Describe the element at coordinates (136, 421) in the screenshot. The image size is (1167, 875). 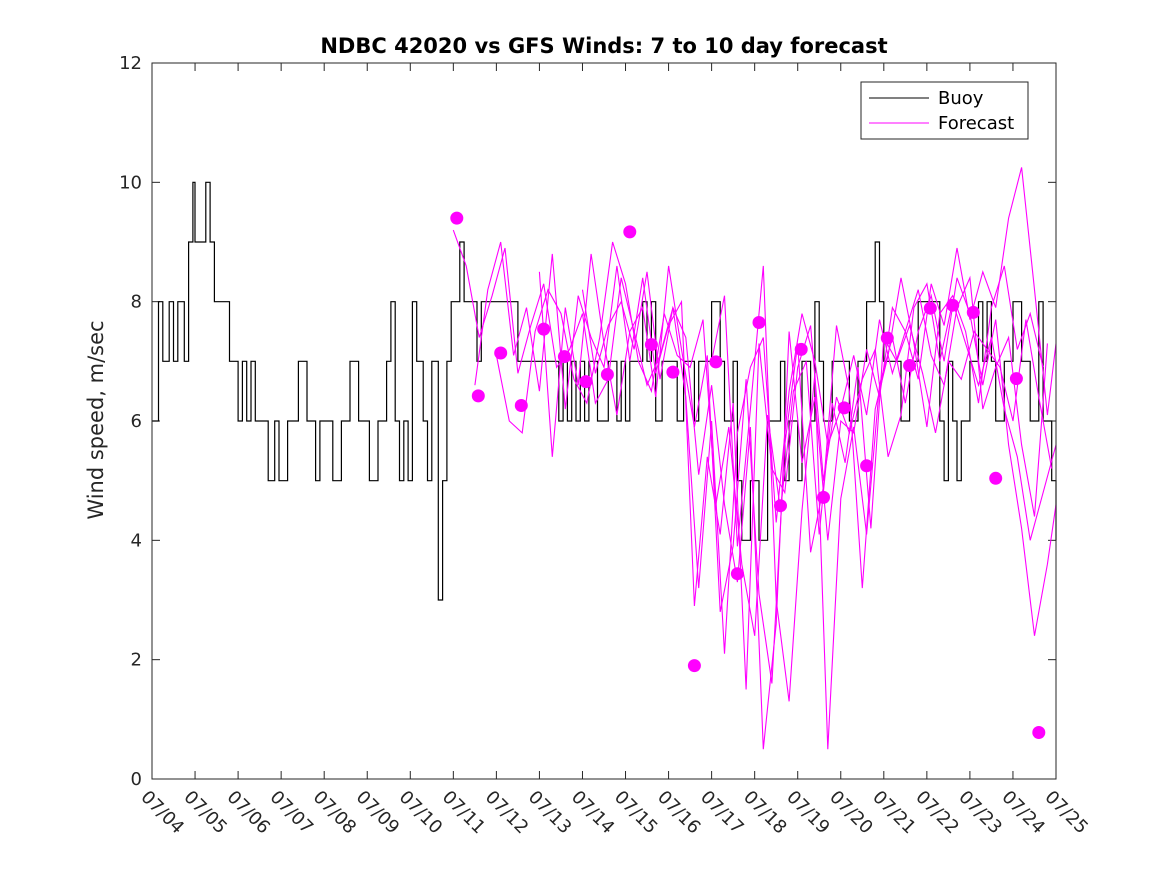
I see `y-tick-label: 6` at that location.